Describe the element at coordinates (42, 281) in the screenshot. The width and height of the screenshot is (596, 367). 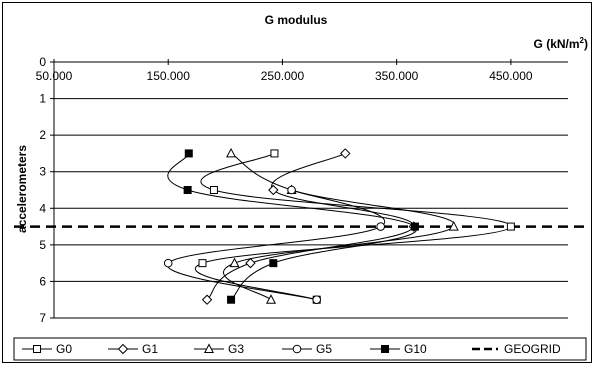
I see `y-tick-label-6: 6` at that location.